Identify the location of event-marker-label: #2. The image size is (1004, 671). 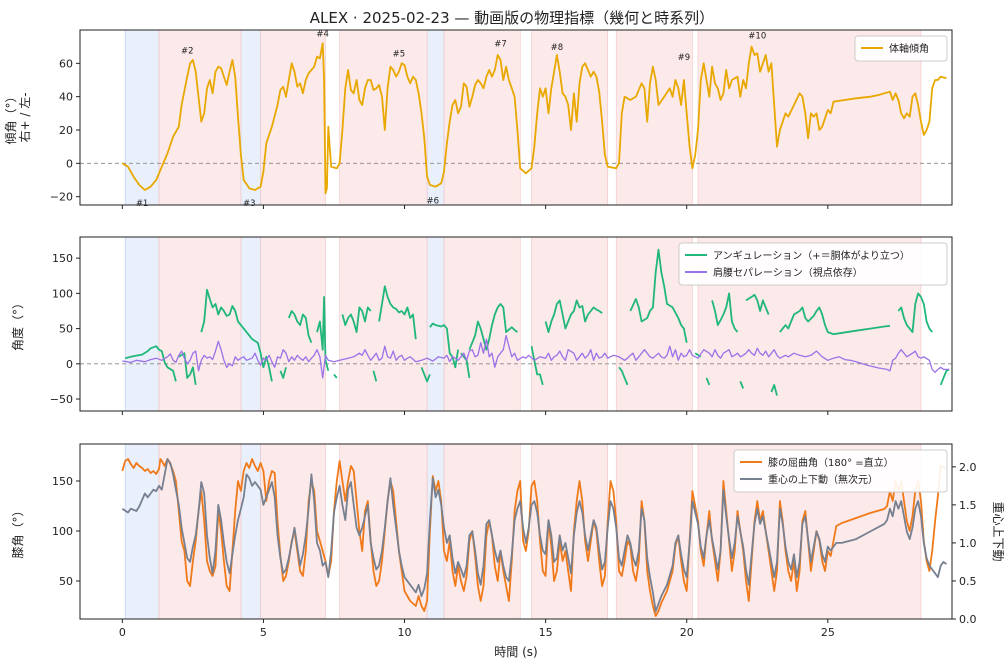
(187, 51).